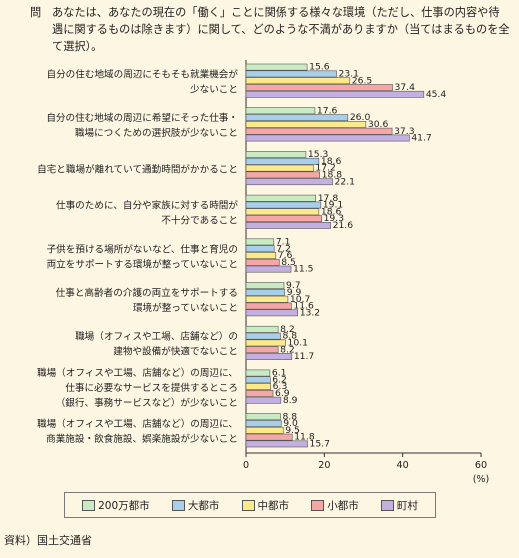  I want to click on category-label: 不十分であること, so click(199, 221).